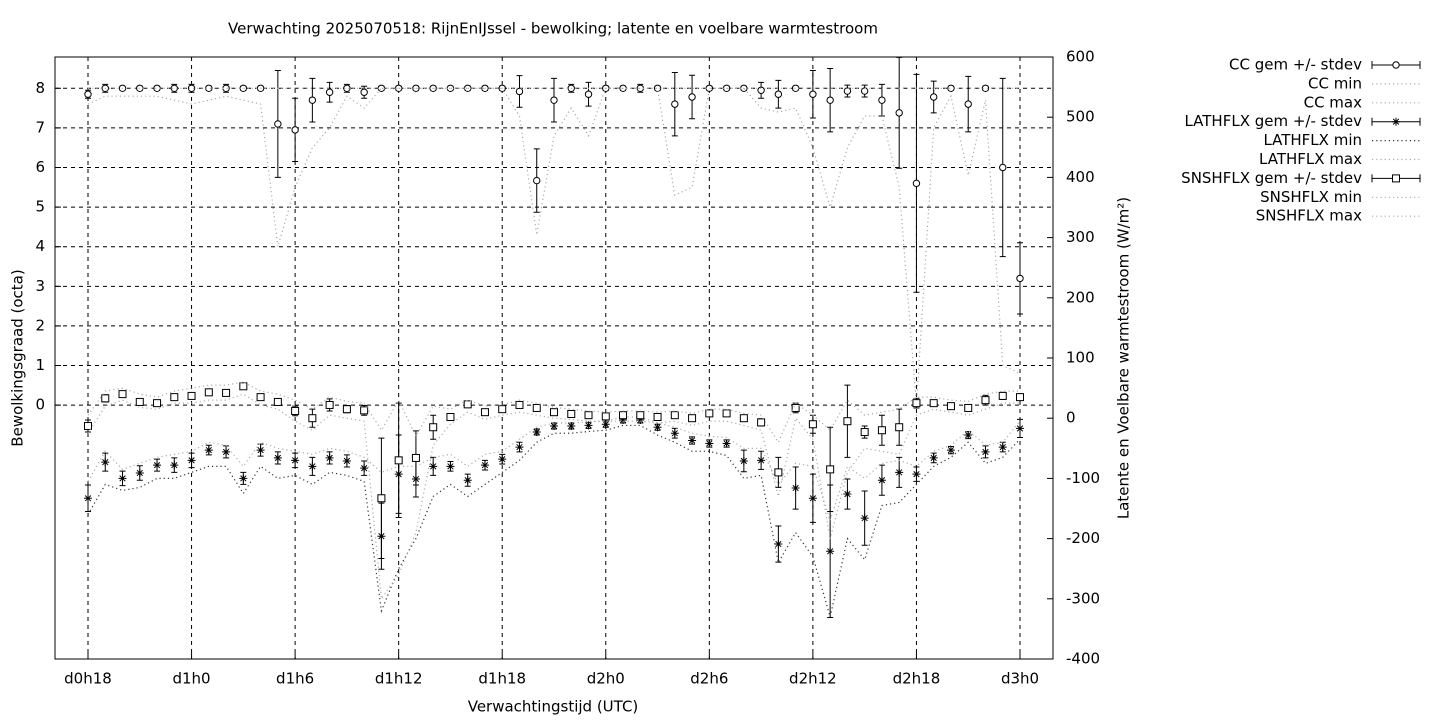 Image resolution: width=1440 pixels, height=720 pixels. Describe the element at coordinates (40, 325) in the screenshot. I see `y-tick-label: 2` at that location.